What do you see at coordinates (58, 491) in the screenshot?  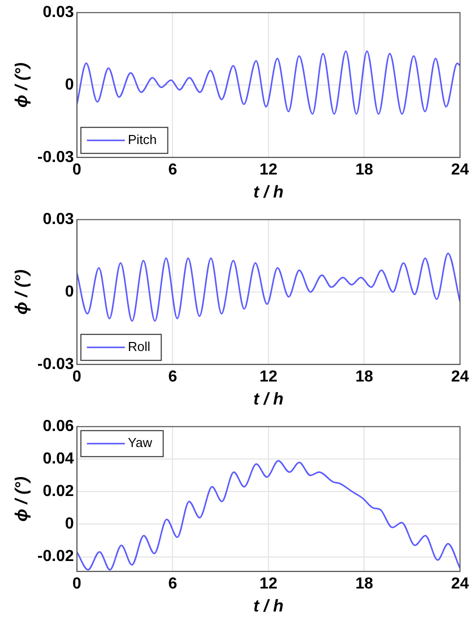 I see `y-tick-label: 0.02` at bounding box center [58, 491].